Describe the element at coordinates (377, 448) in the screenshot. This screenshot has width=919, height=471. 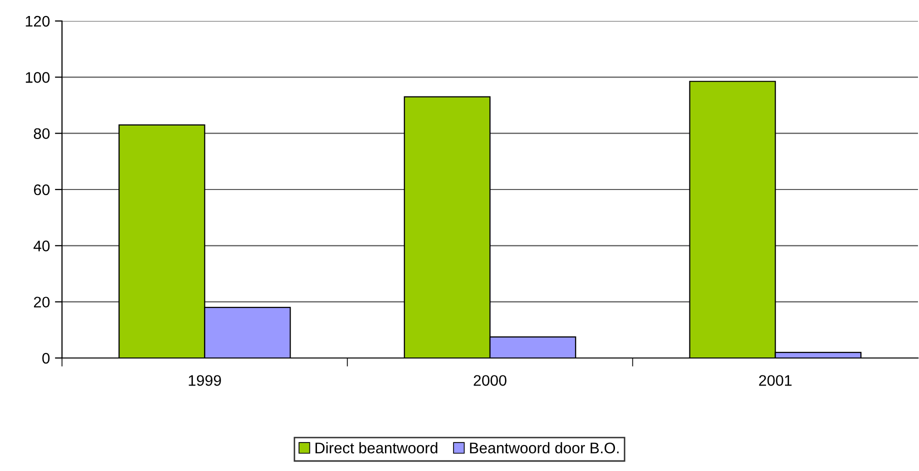
I see `legend-label: Direct beantwoord` at that location.